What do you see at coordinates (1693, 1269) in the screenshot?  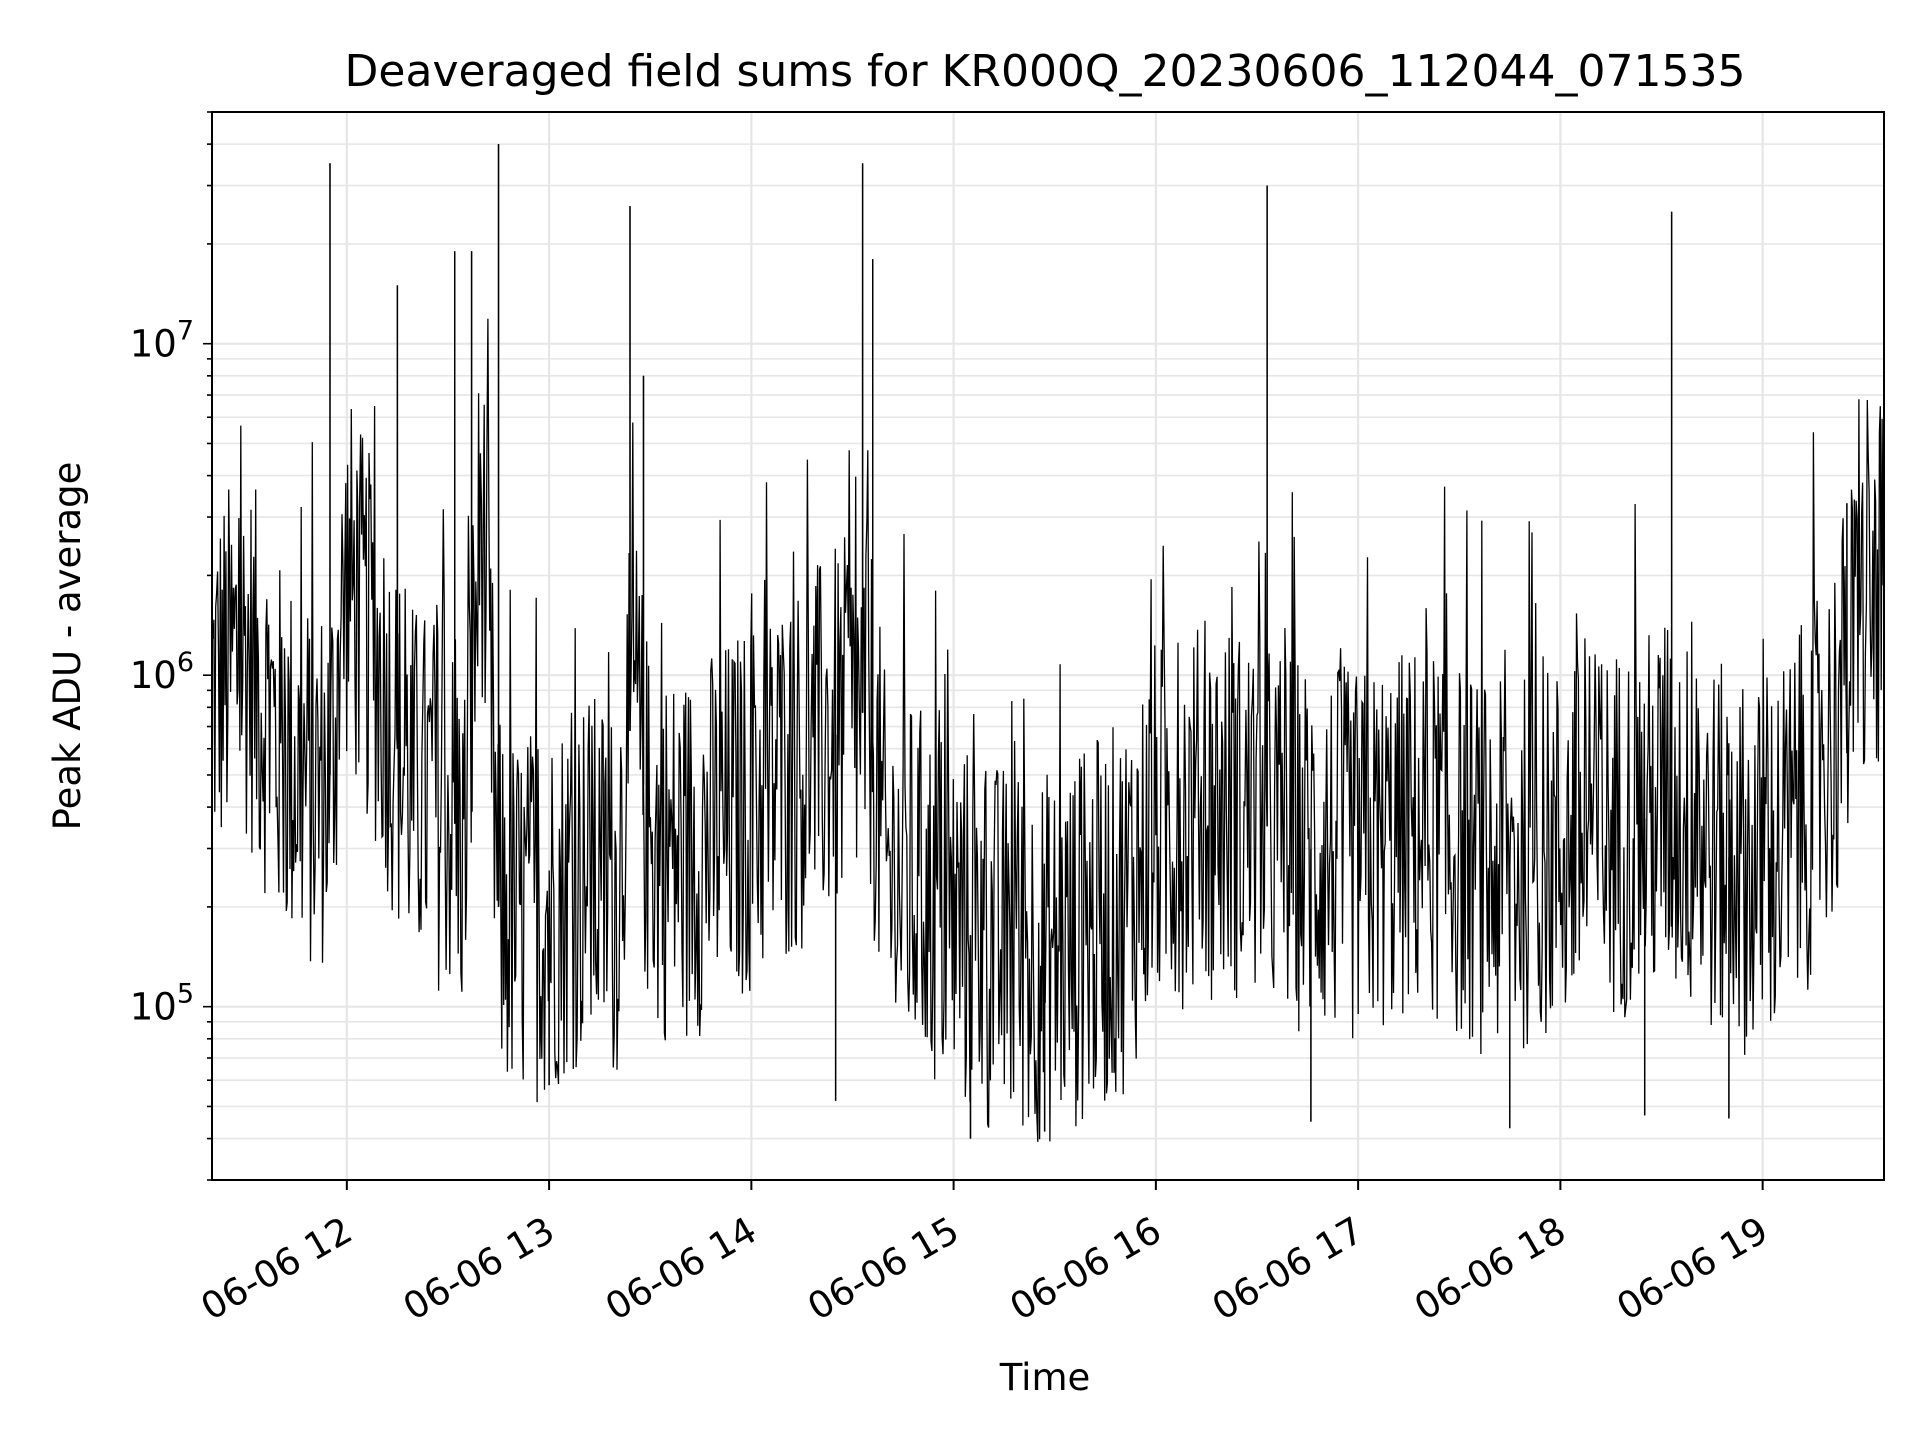 I see `x-tick-label: 06-06 19` at bounding box center [1693, 1269].